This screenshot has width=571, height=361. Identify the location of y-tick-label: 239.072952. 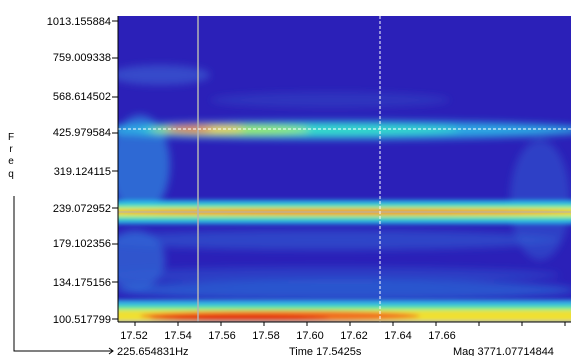
(82, 209).